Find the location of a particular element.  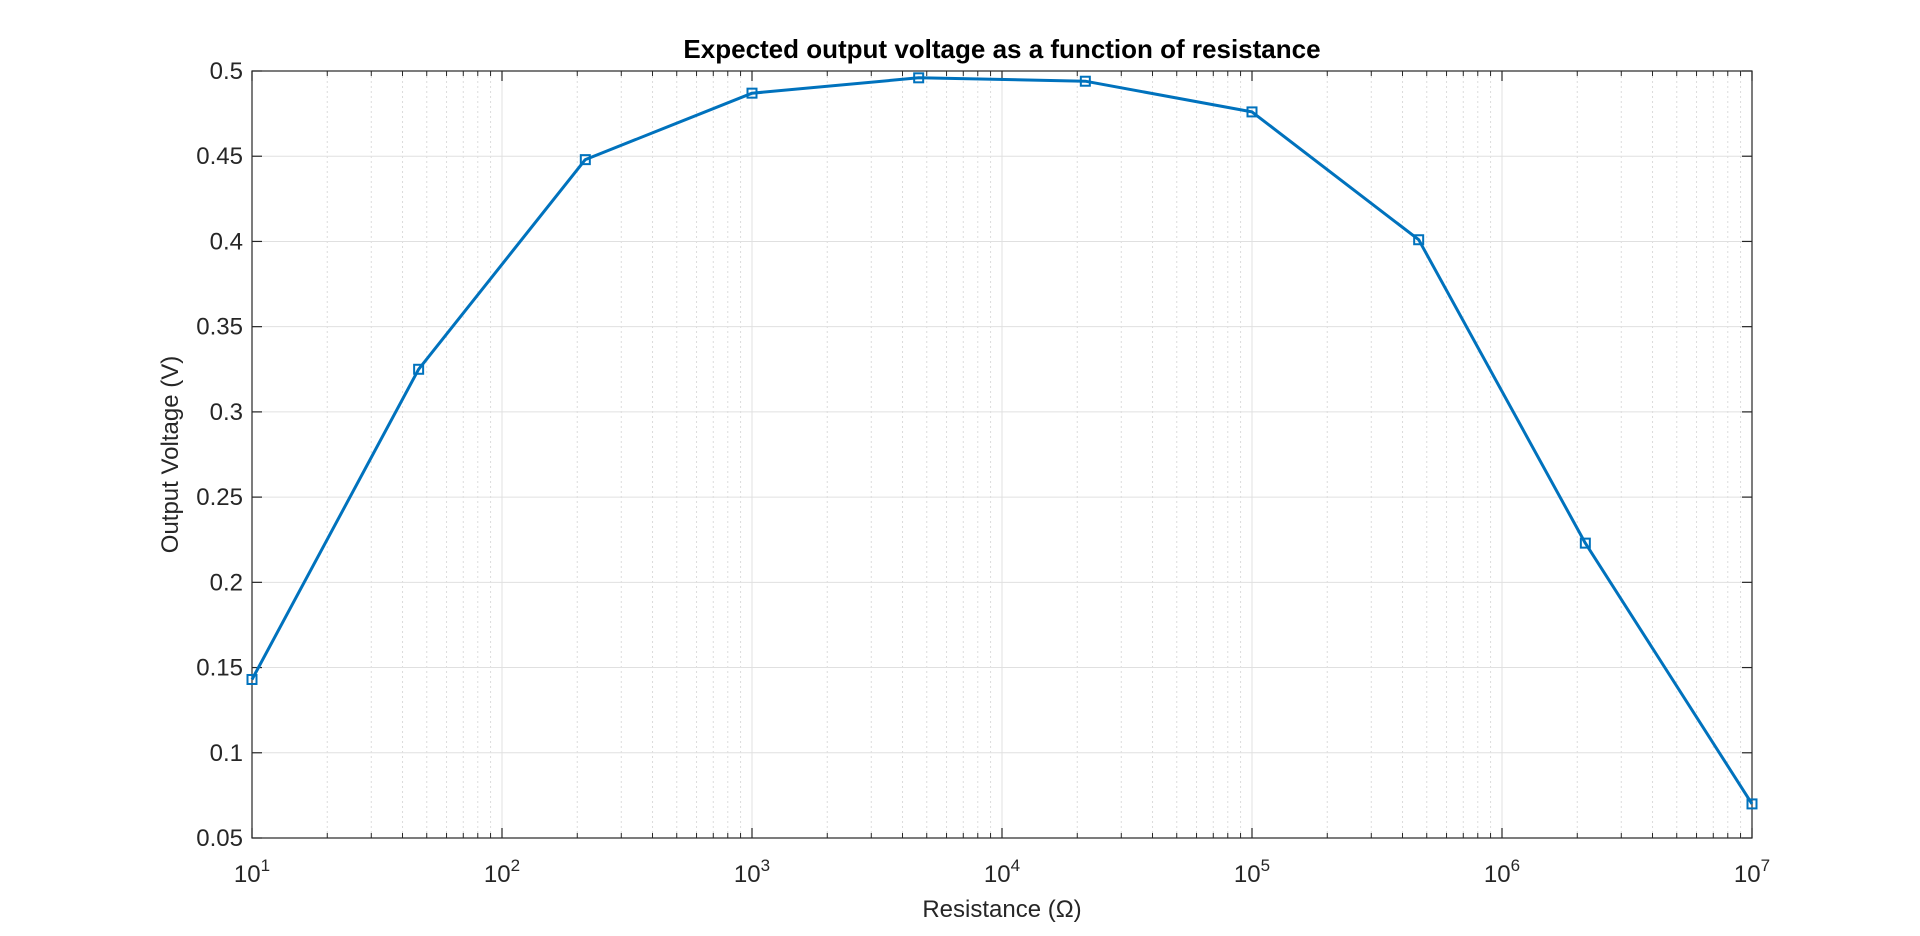

x-tick-label: 10³ is located at coordinates (752, 872).